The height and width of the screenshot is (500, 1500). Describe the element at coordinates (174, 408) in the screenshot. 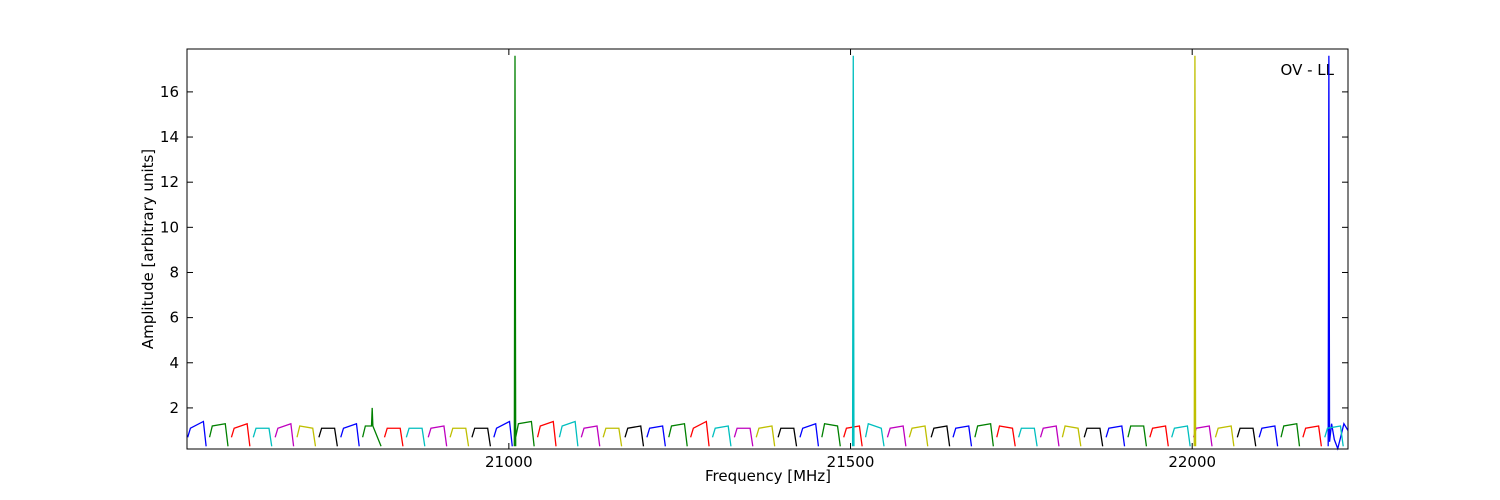

I see `y-tick-label: 2` at that location.